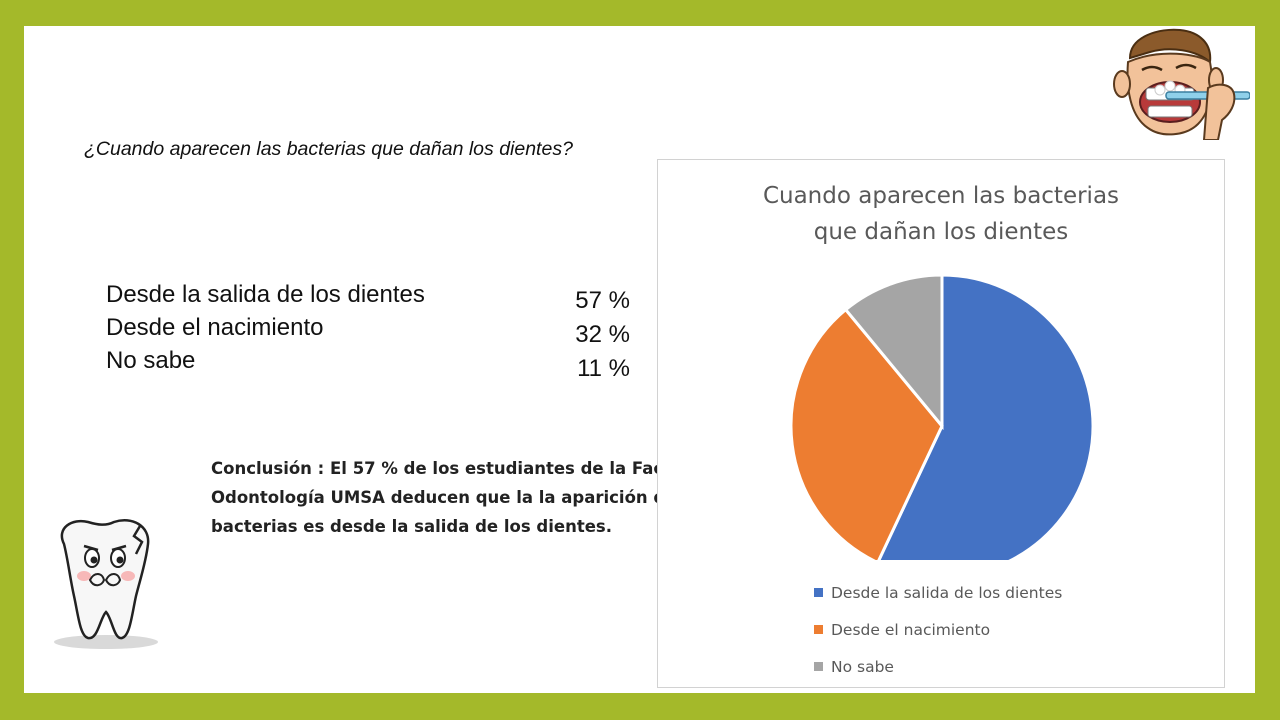  Describe the element at coordinates (947, 592) in the screenshot. I see `legend-label: Desde la salida de los dientes` at that location.